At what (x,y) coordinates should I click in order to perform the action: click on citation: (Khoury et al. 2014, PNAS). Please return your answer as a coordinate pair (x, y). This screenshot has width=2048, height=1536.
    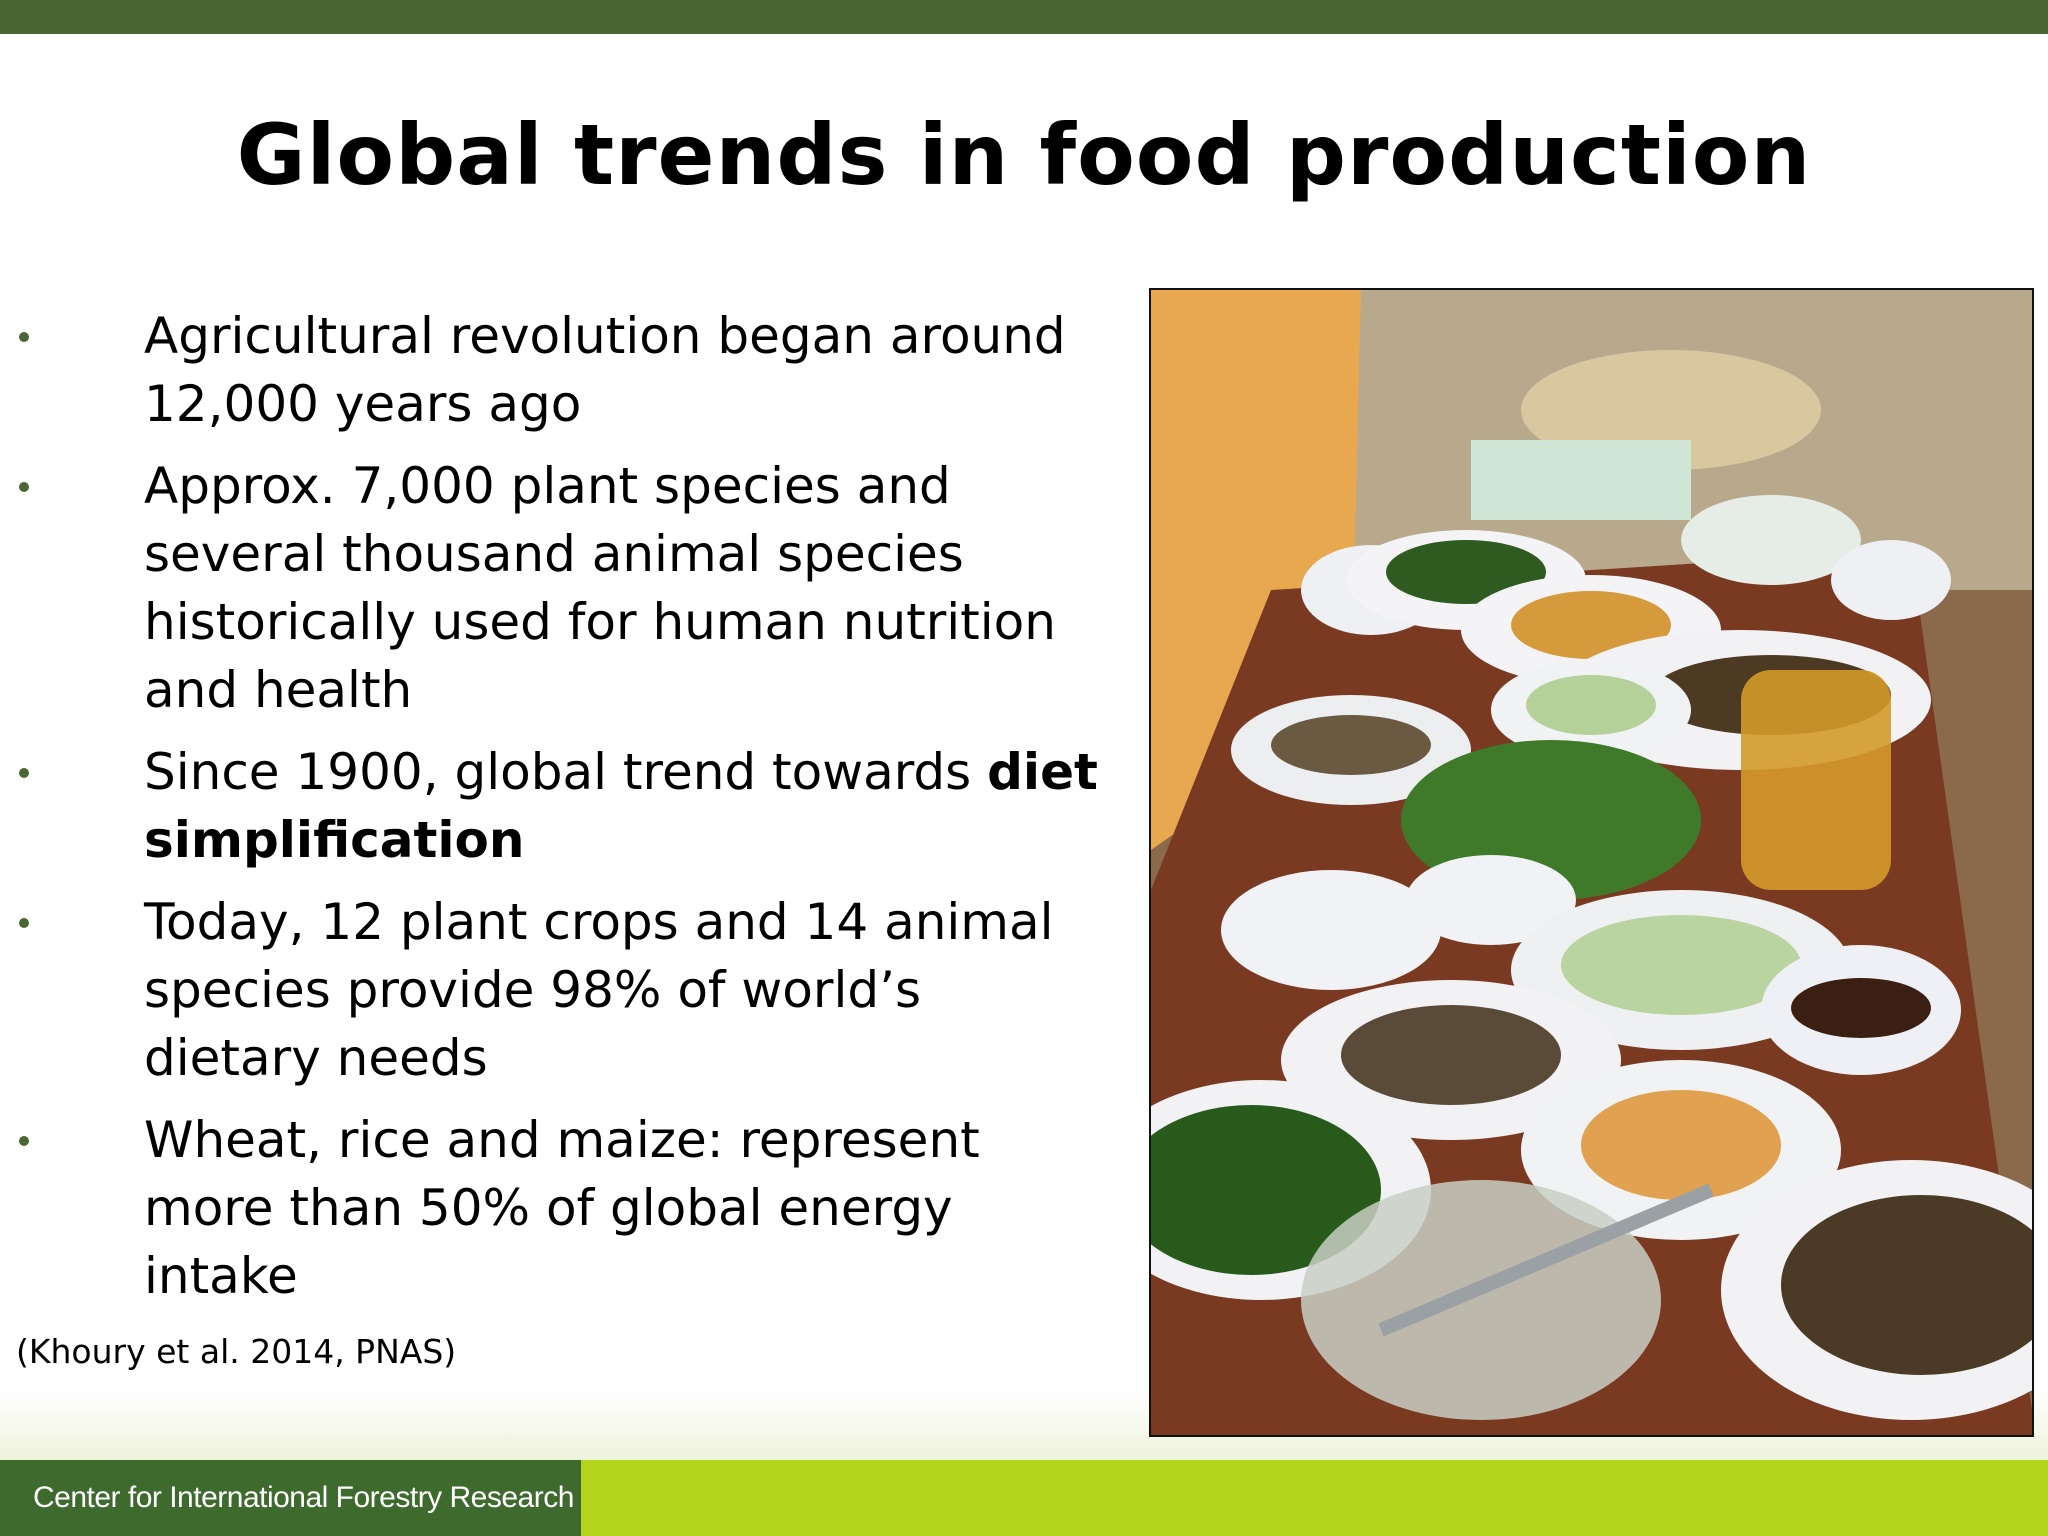
    Looking at the image, I should click on (236, 1351).